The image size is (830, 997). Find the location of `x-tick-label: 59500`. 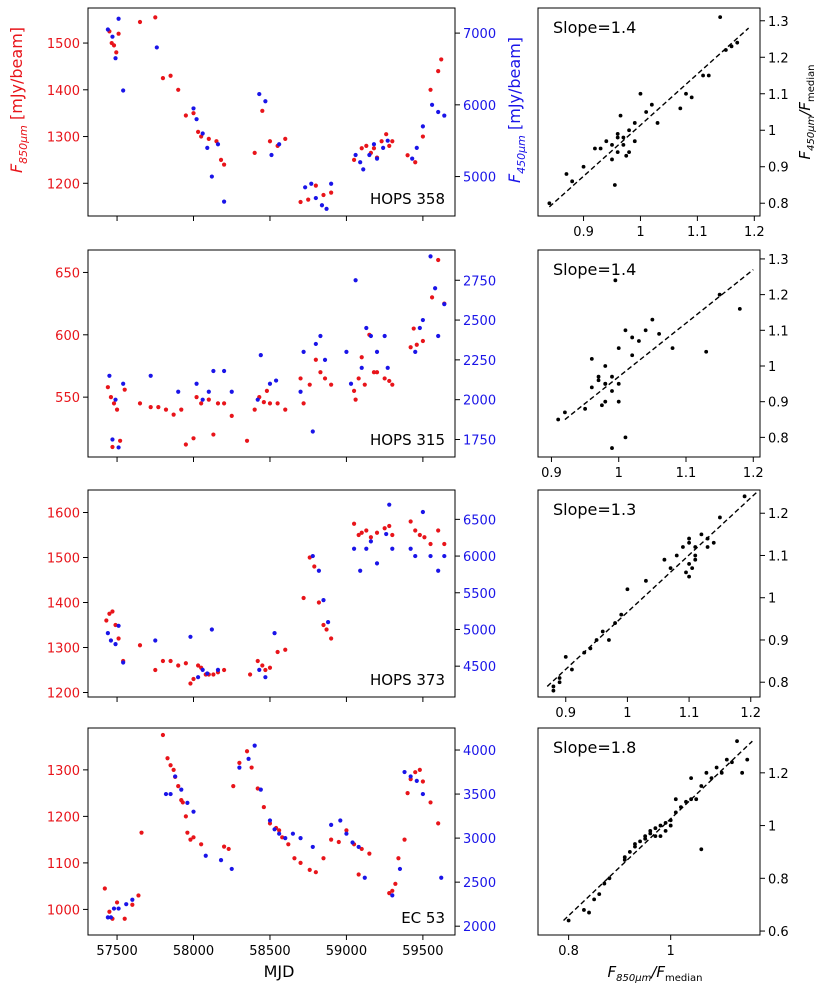

x-tick-label: 59500 is located at coordinates (422, 951).